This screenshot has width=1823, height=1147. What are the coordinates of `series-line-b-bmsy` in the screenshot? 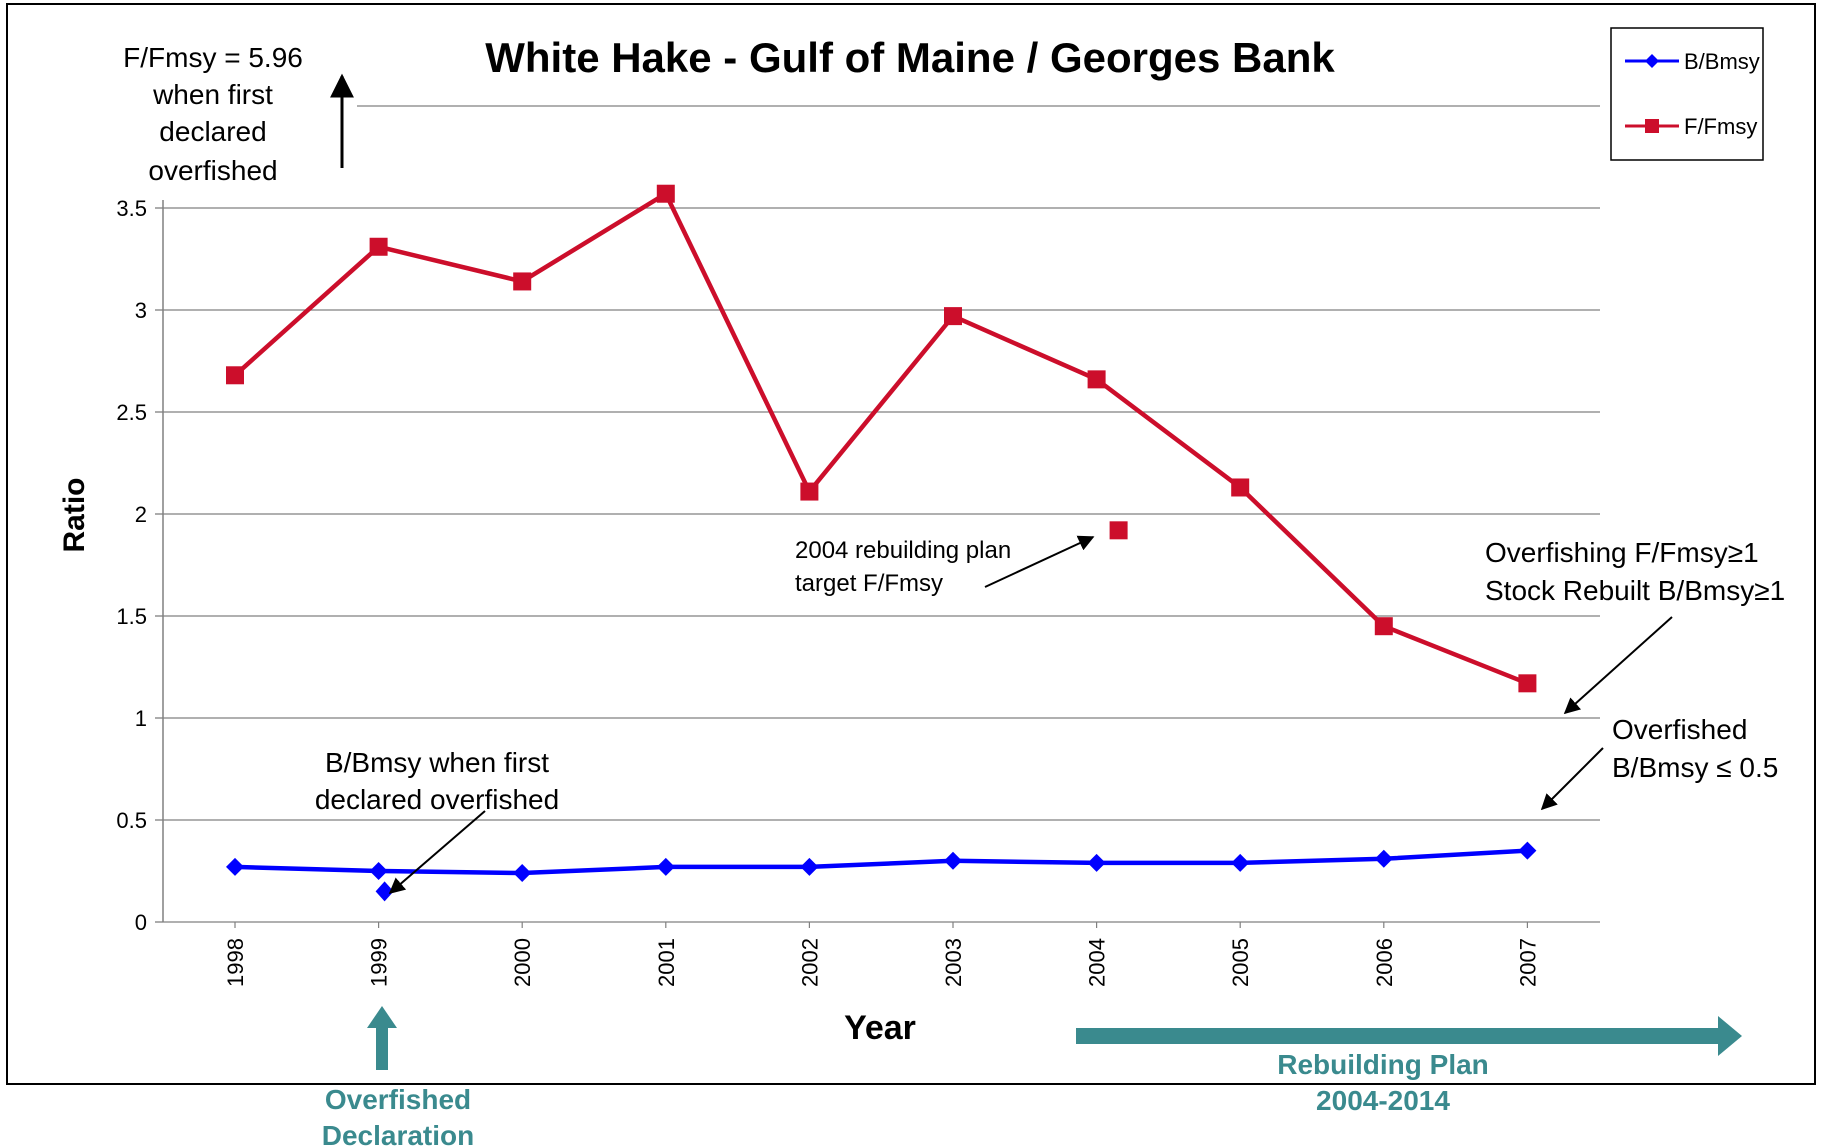 It's located at (881, 862).